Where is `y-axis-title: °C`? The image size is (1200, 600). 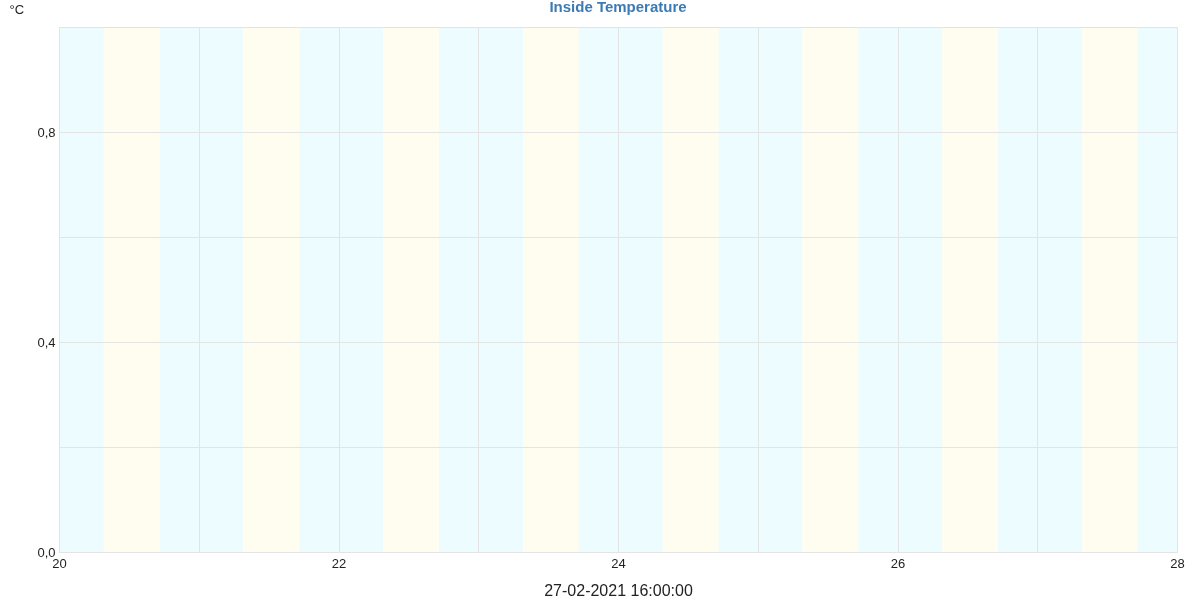
y-axis-title: °C is located at coordinates (17, 9).